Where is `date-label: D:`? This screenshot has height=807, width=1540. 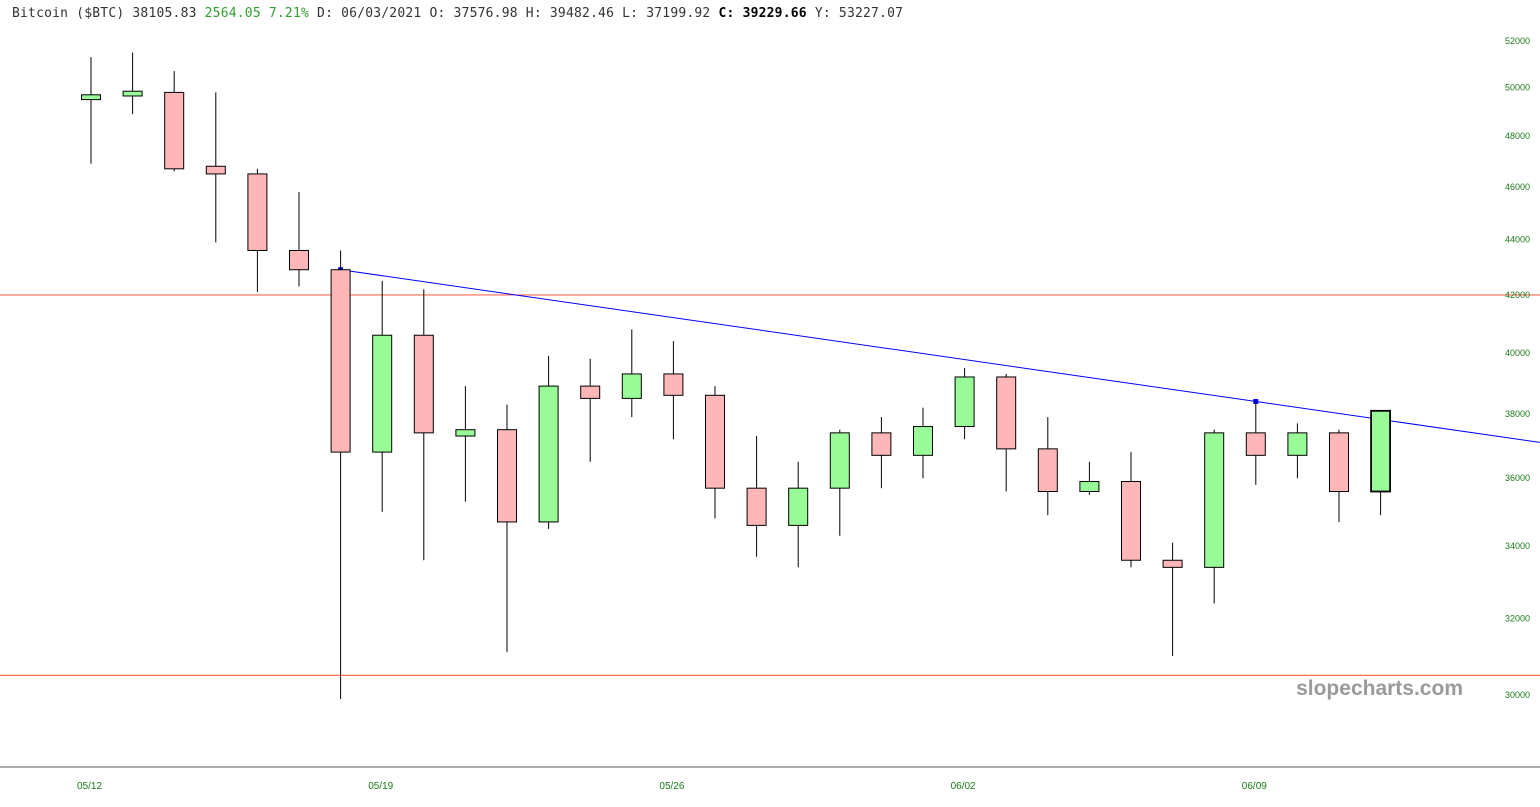
date-label: D: is located at coordinates (325, 13).